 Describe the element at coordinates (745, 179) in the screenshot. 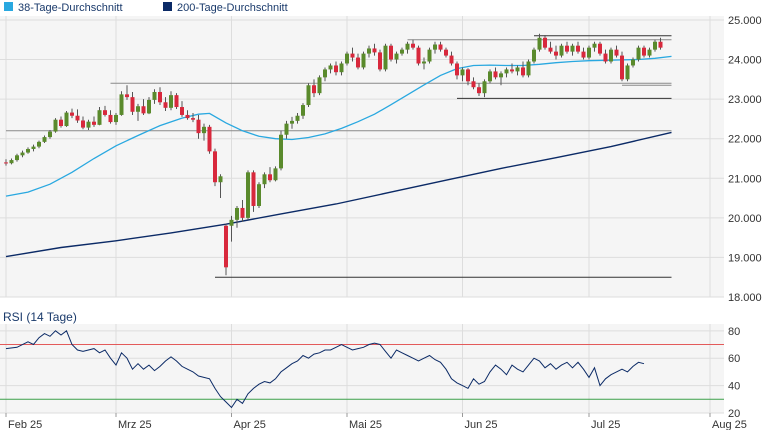

I see `price-tick-label: 21.000` at that location.